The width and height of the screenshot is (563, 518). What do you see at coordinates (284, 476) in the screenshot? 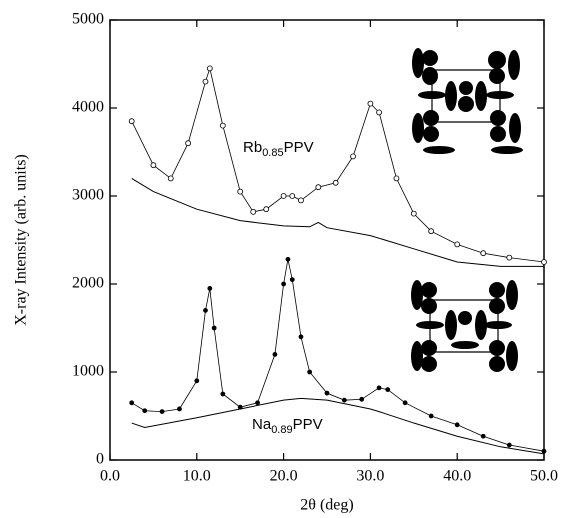
I see `x-tick-label: 20.0` at bounding box center [284, 476].